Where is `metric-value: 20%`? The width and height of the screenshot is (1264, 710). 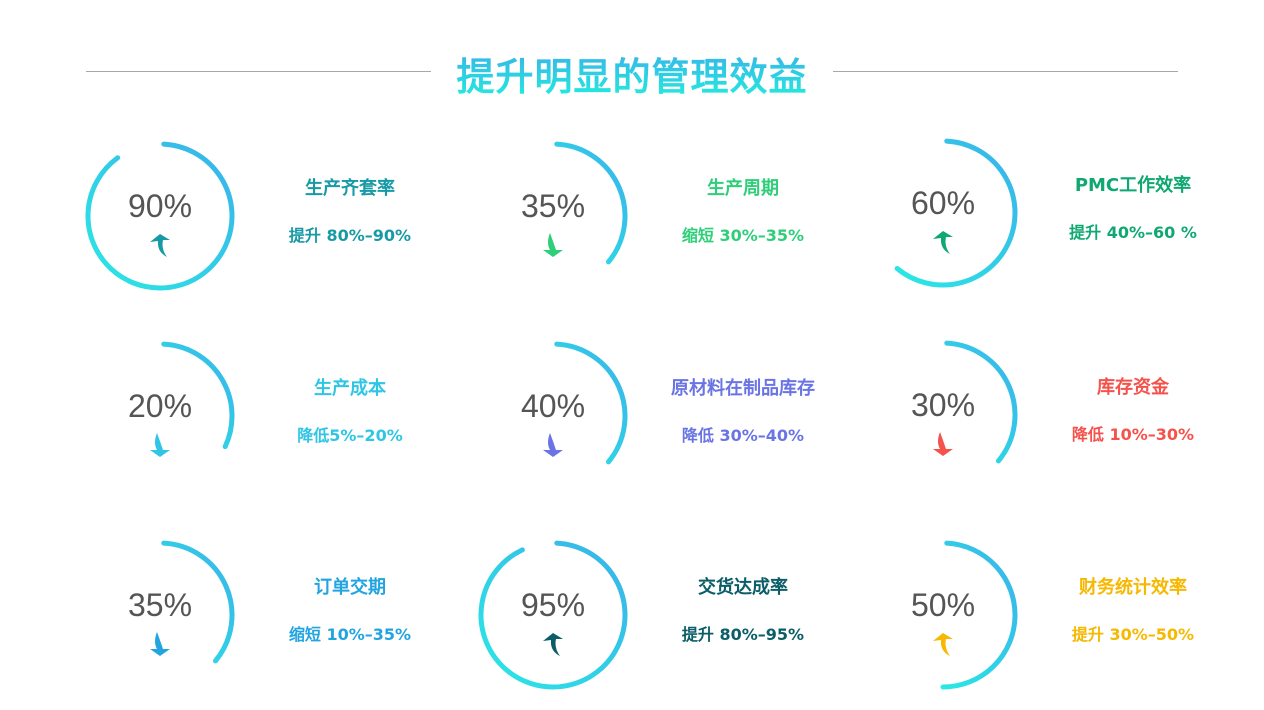
metric-value: 20% is located at coordinates (160, 406).